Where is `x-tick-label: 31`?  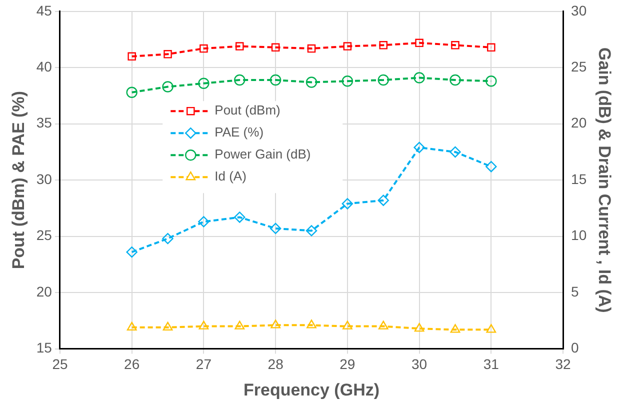
x-tick-label: 31 is located at coordinates (491, 364).